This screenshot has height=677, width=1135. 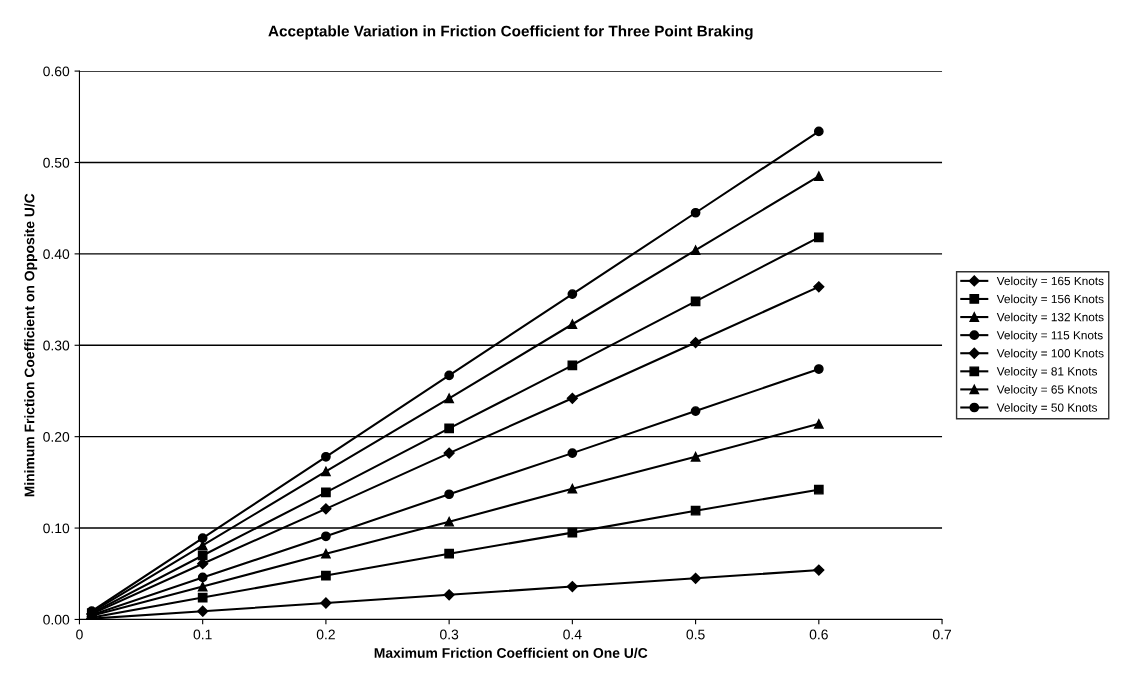 I want to click on legend-label: Velocity = 100 Knots, so click(x=1050, y=354).